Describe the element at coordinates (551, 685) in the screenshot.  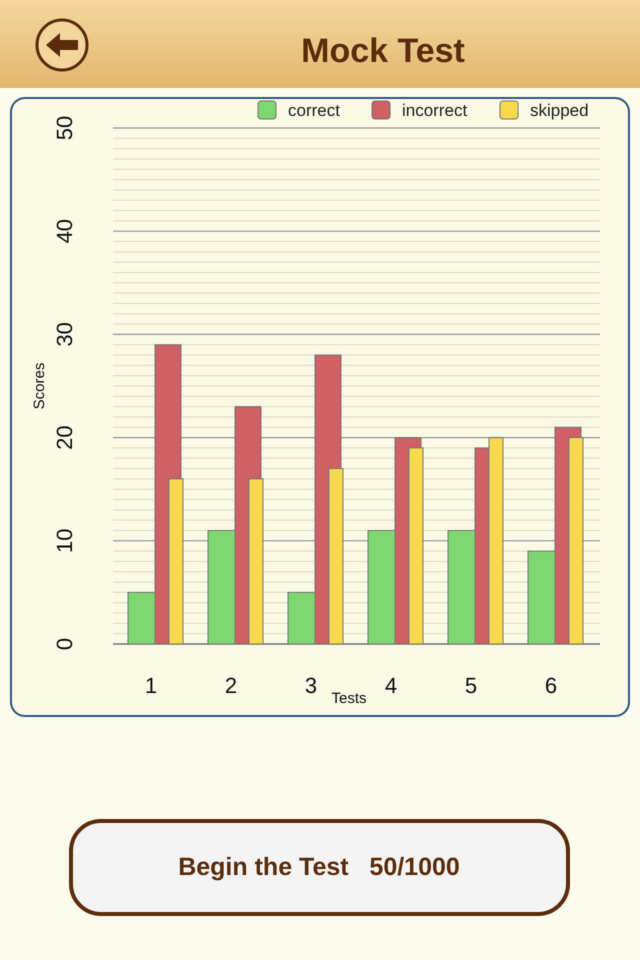
I see `x-tick-label: 6` at that location.